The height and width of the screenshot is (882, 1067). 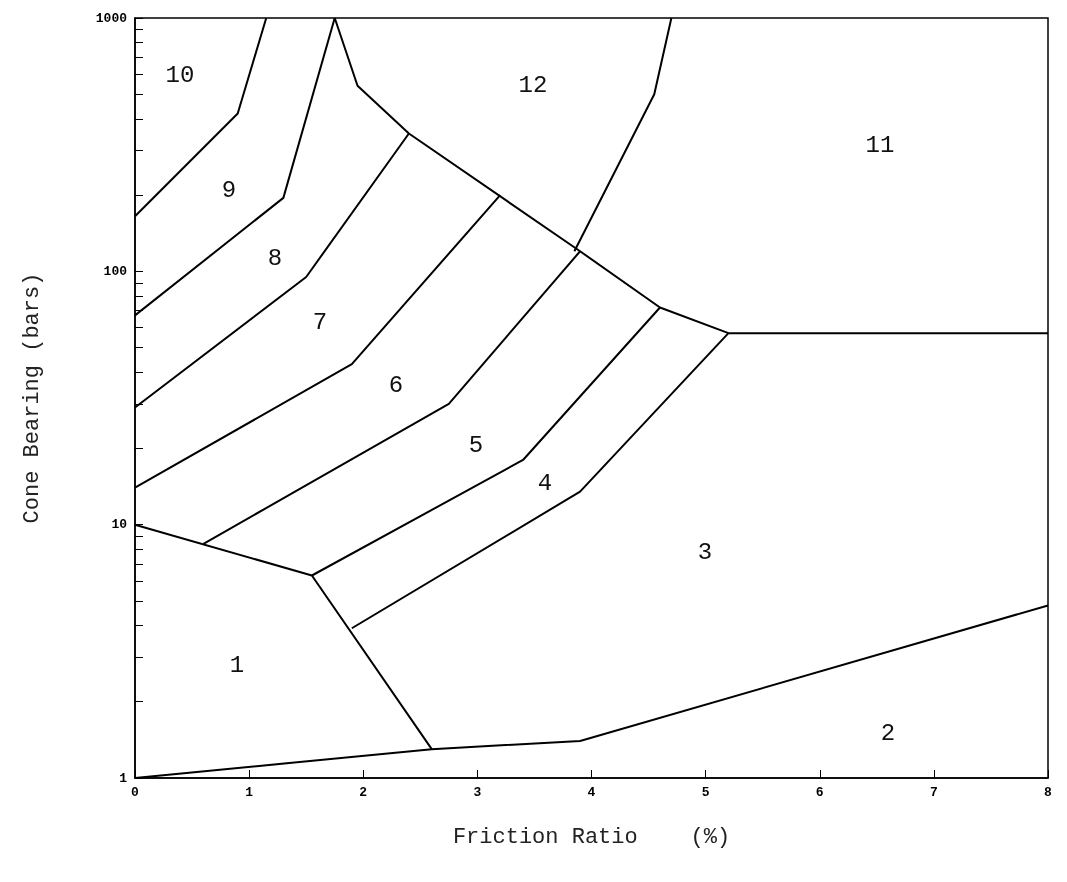 I want to click on annotation: 2, so click(x=888, y=733).